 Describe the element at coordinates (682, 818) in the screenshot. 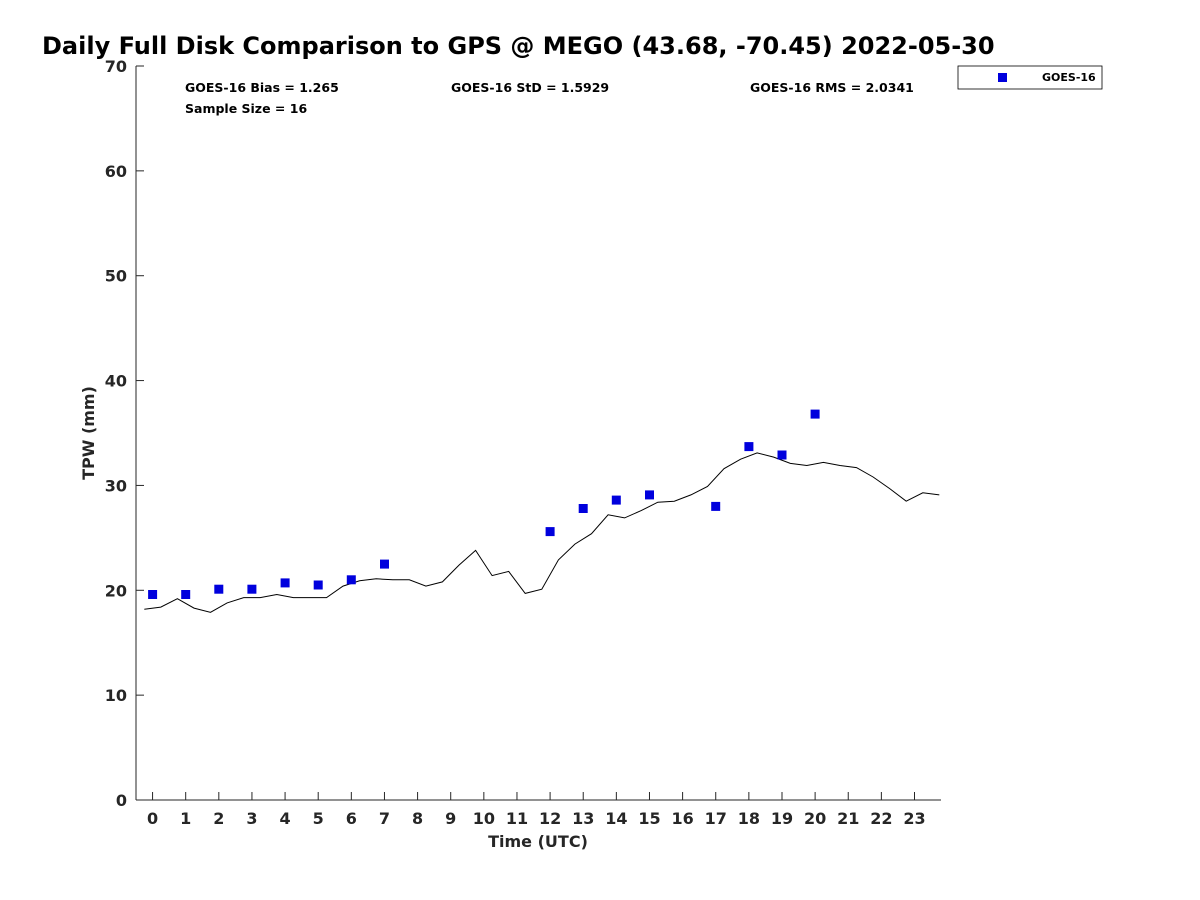

I see `x-tick-label: 16` at that location.